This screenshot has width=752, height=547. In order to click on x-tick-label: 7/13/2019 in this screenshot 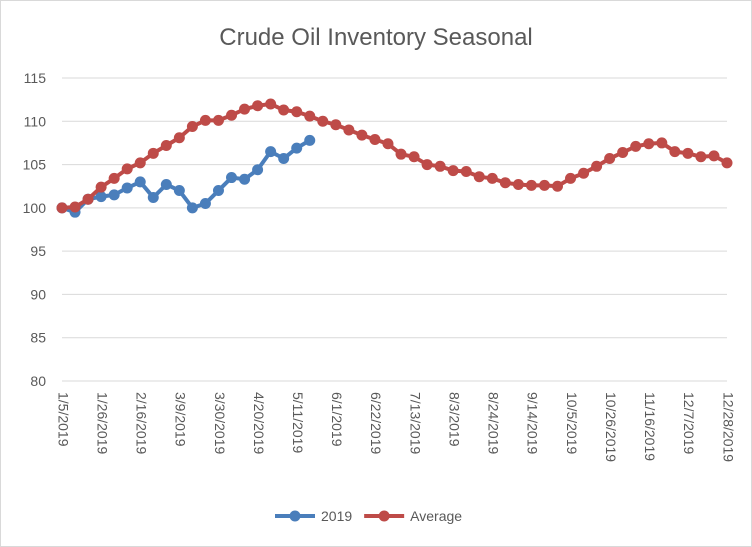, I will do `click(415, 423)`.